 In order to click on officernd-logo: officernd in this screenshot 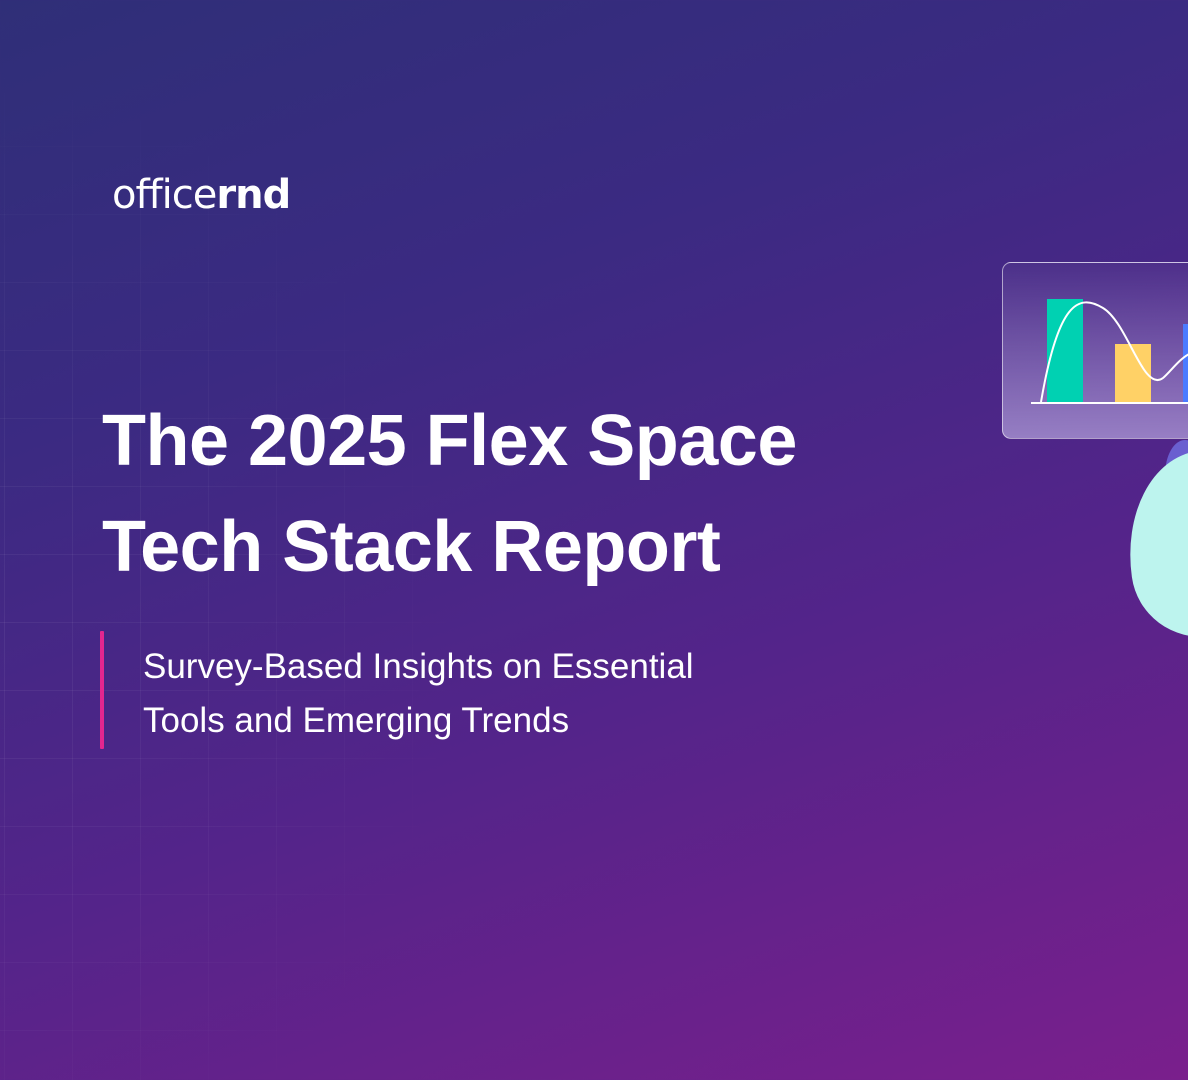, I will do `click(201, 195)`.